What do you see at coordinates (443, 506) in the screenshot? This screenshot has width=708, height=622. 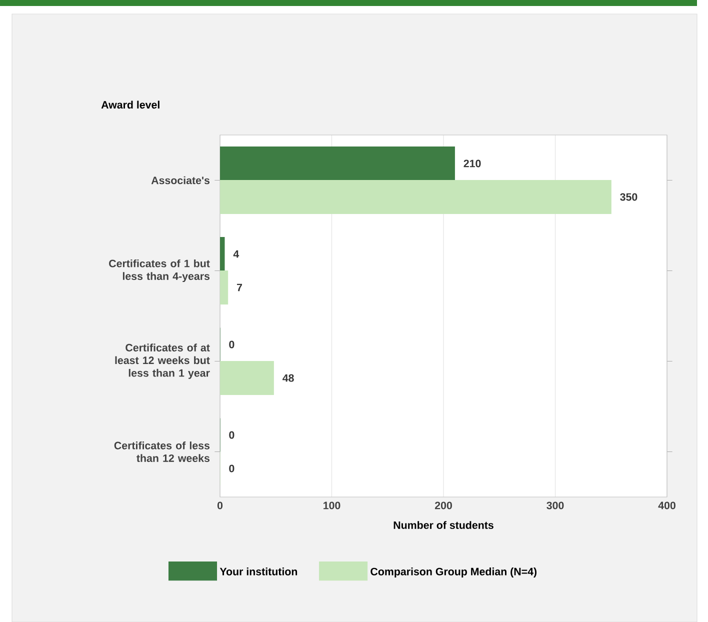 I see `x-tick-label: 200` at bounding box center [443, 506].